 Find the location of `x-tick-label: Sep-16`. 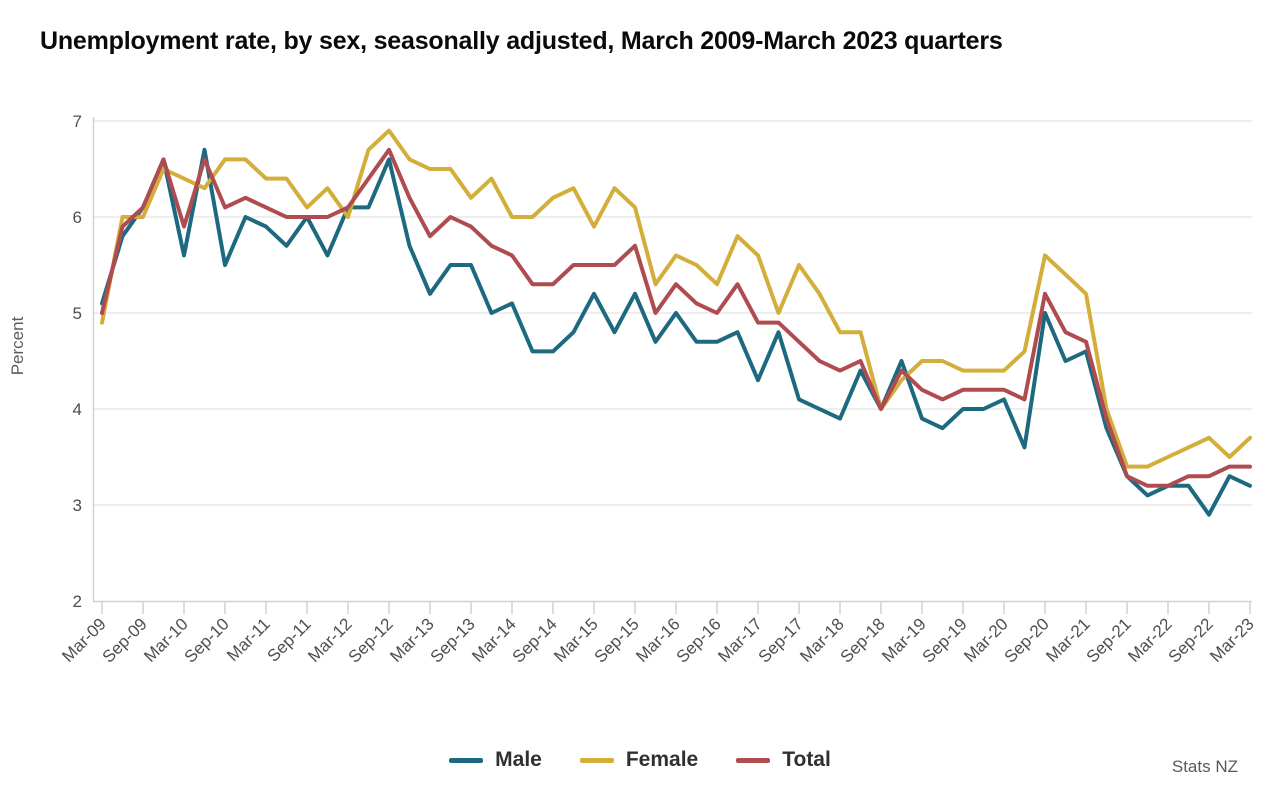

x-tick-label: Sep-16 is located at coordinates (699, 640).